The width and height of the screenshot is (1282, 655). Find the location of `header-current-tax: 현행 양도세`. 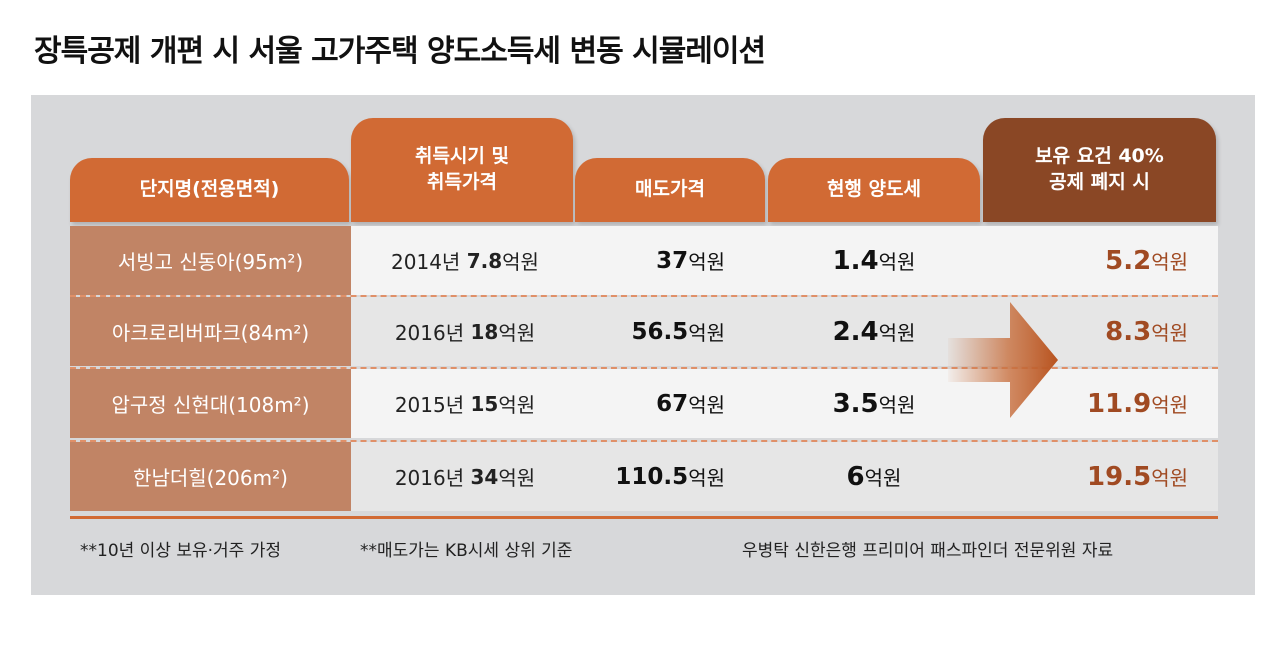

header-current-tax: 현행 양도세 is located at coordinates (874, 190).